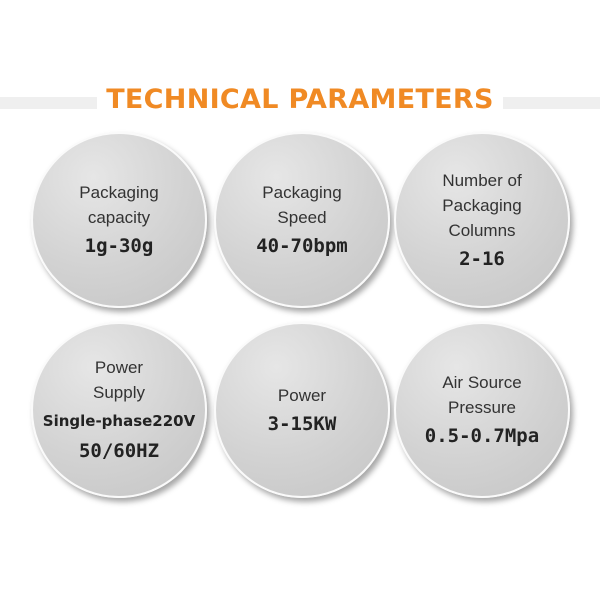  I want to click on parameter-circle: Packaging Speed 40-70bpm, so click(302, 220).